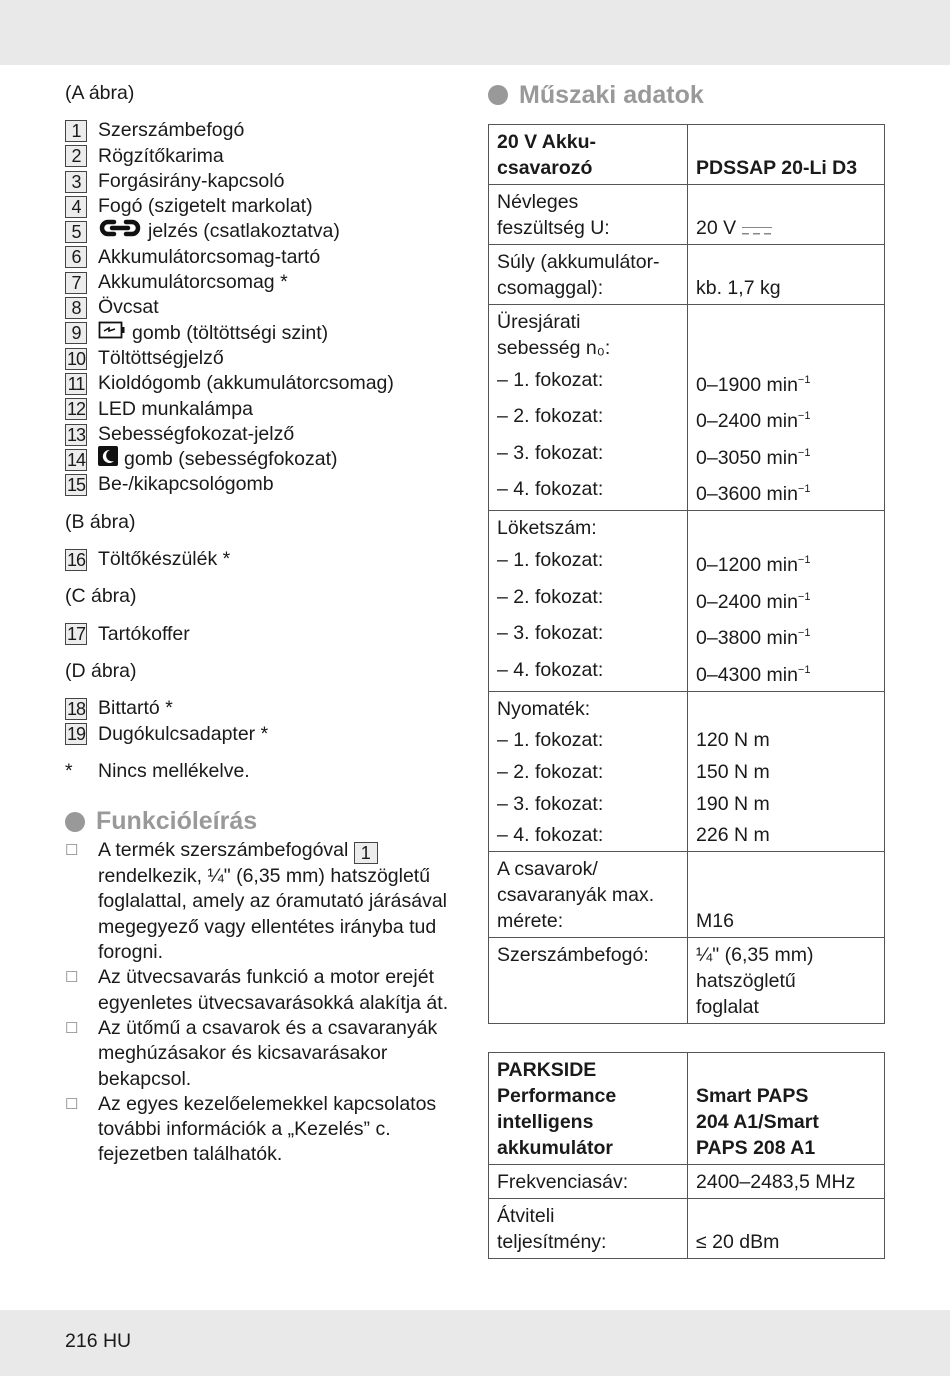  I want to click on spec-value-text: kb. 1,7 kg, so click(738, 288).